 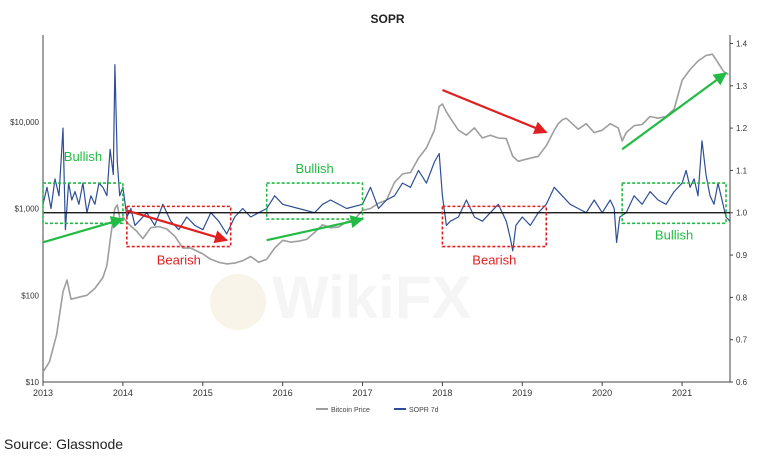 I want to click on x-tick-label: 2019, so click(x=522, y=393).